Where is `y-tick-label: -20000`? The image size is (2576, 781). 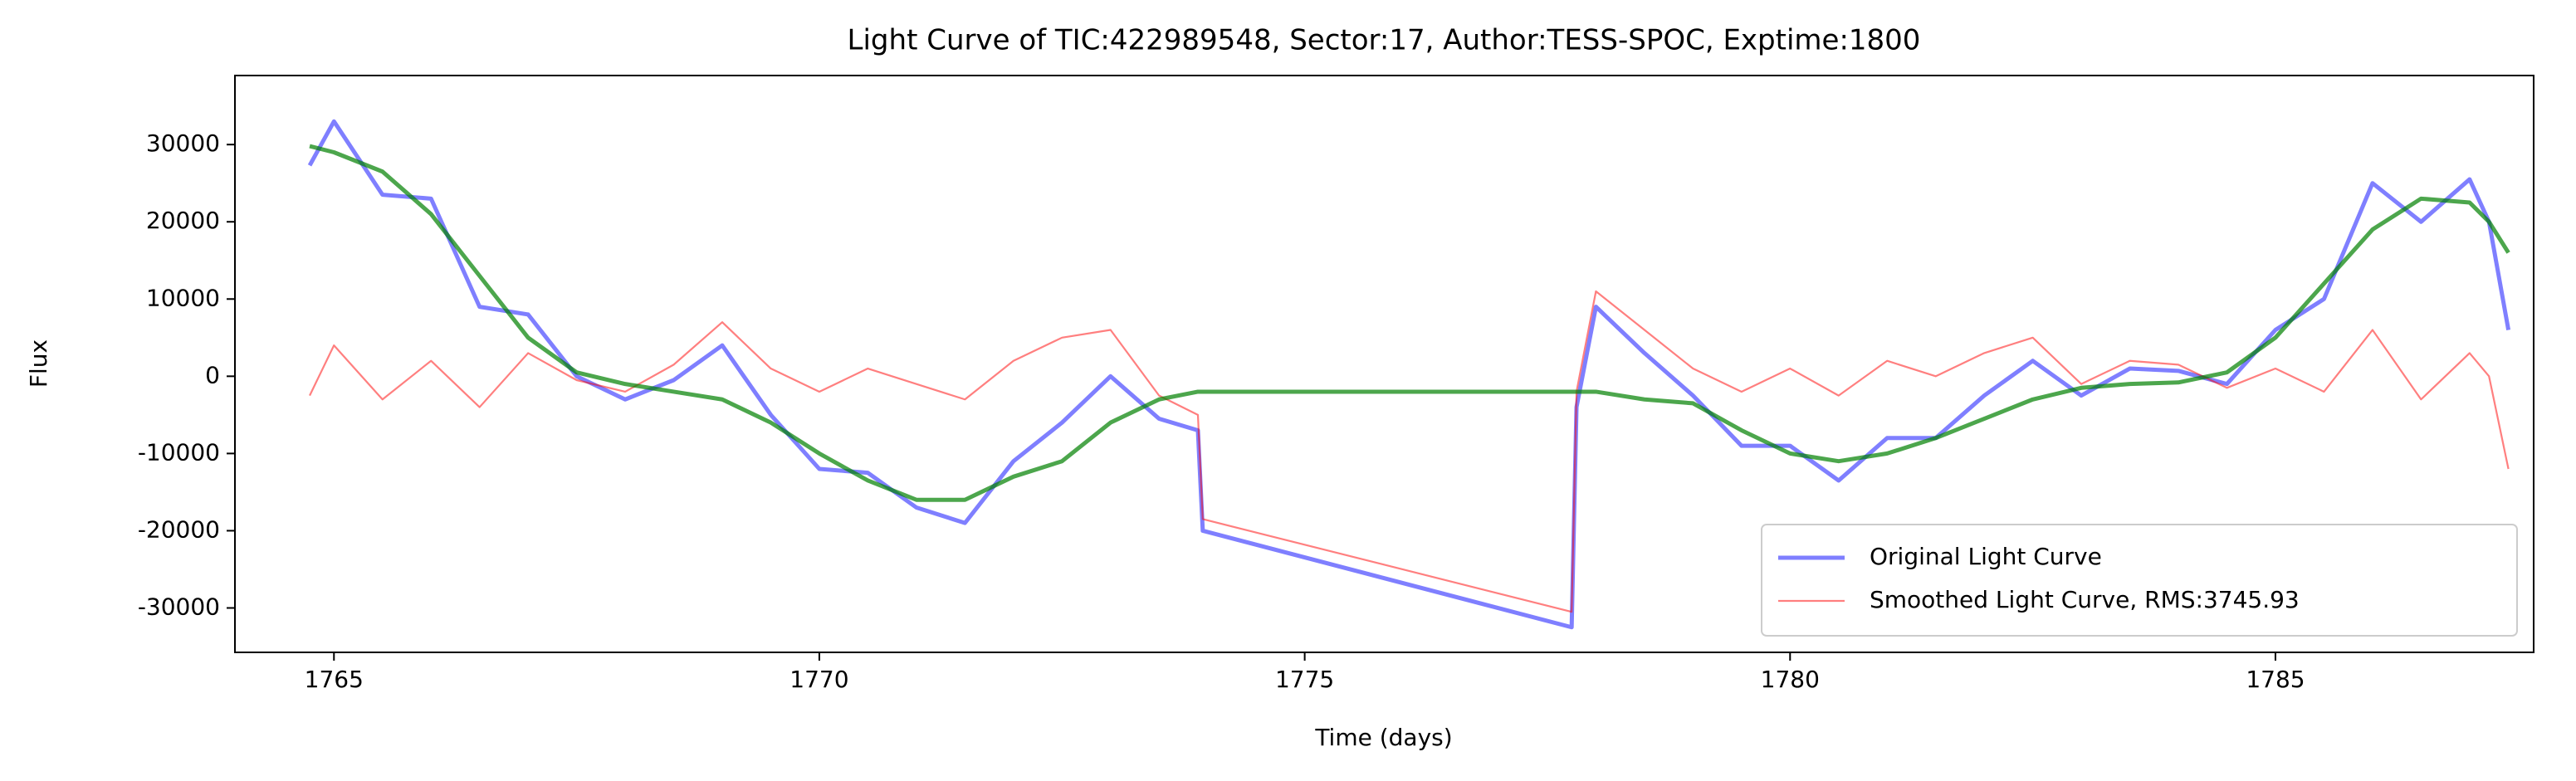
y-tick-label: -20000 is located at coordinates (179, 529).